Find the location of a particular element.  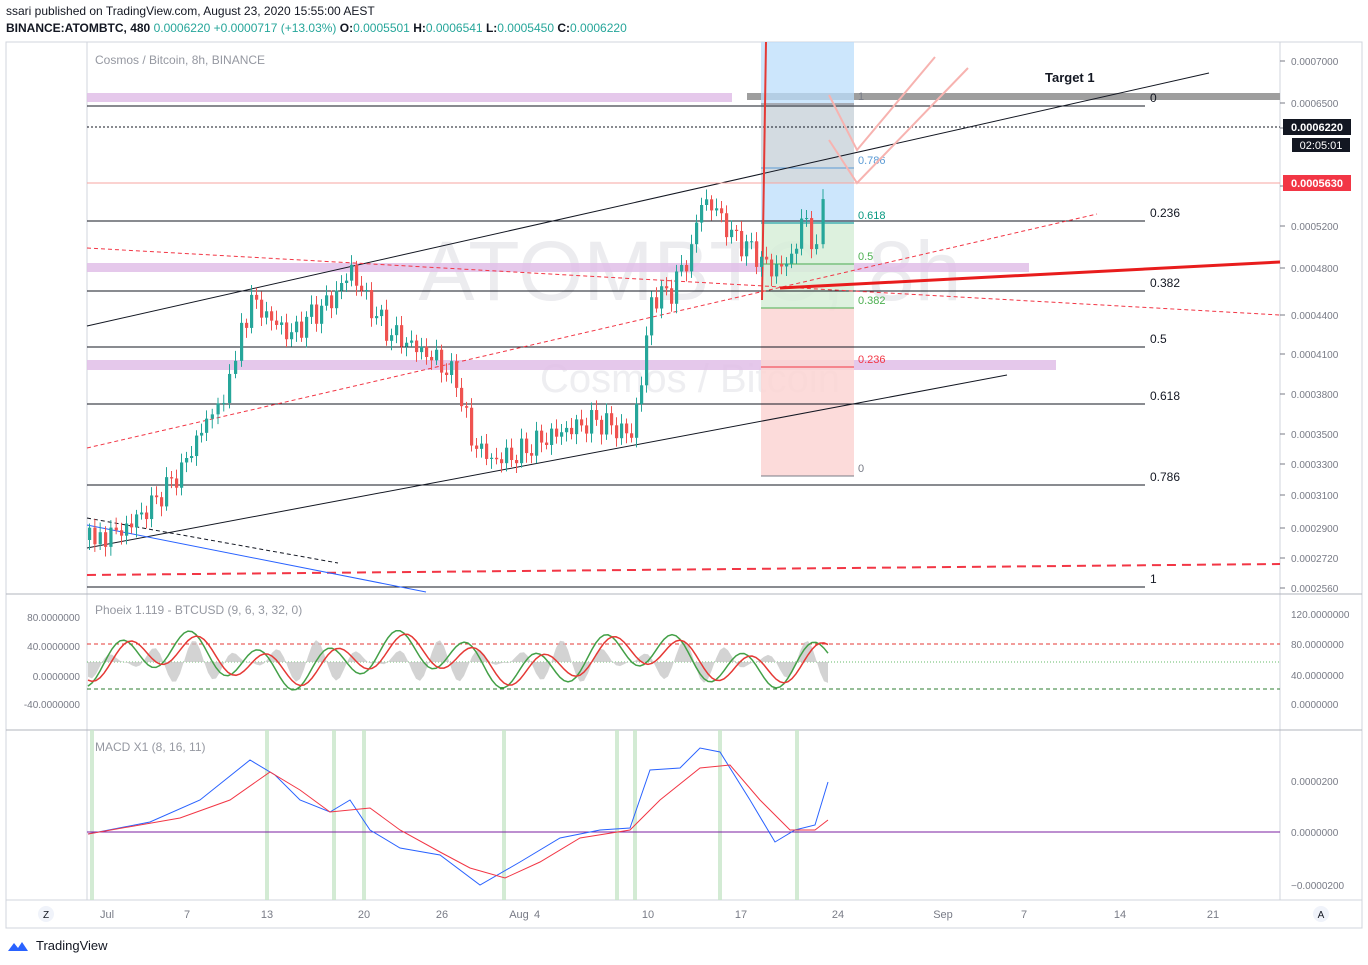

timezone-button-bg is located at coordinates (46, 914).